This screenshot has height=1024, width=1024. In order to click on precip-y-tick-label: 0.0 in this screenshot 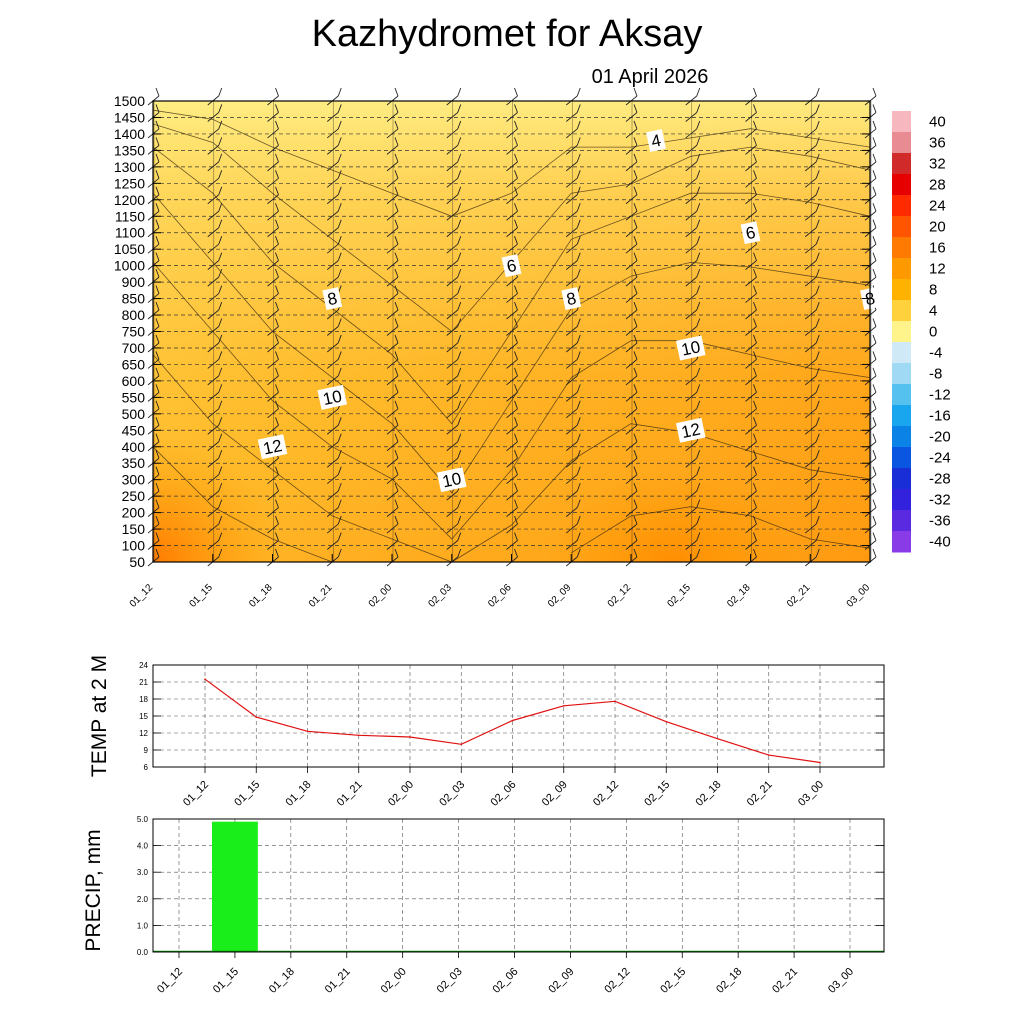, I will do `click(143, 952)`.